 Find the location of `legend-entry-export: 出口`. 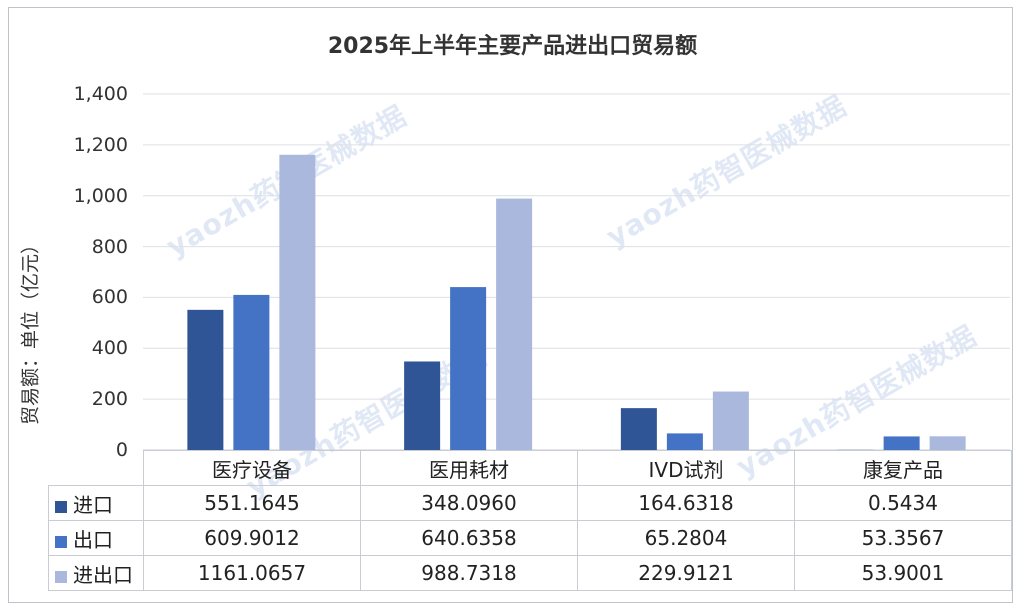

legend-entry-export: 出口 is located at coordinates (96, 538).